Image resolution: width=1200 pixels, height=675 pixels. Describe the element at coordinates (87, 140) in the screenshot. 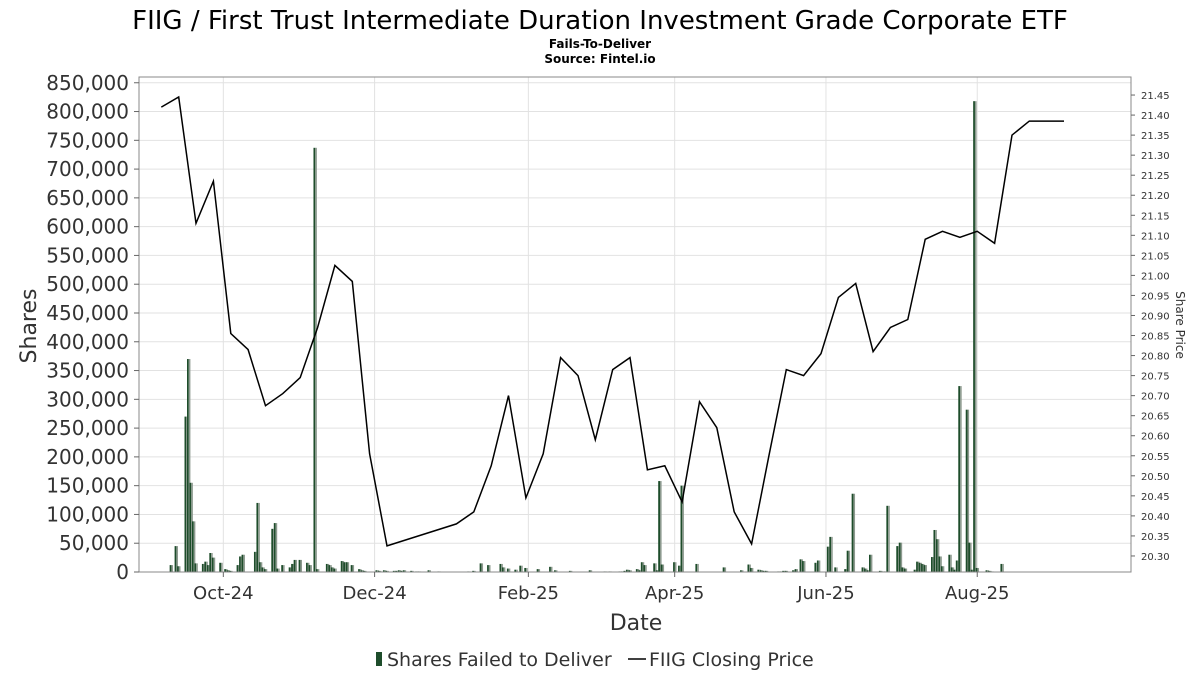

I see `y-tick-label: 750,000` at that location.